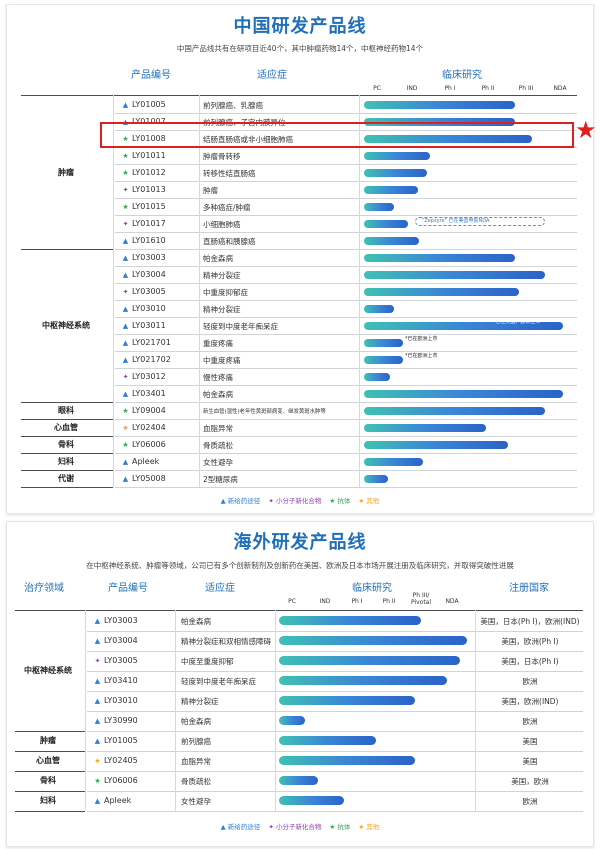  Describe the element at coordinates (121, 660) in the screenshot. I see `product-code-text: LY03005` at that location.